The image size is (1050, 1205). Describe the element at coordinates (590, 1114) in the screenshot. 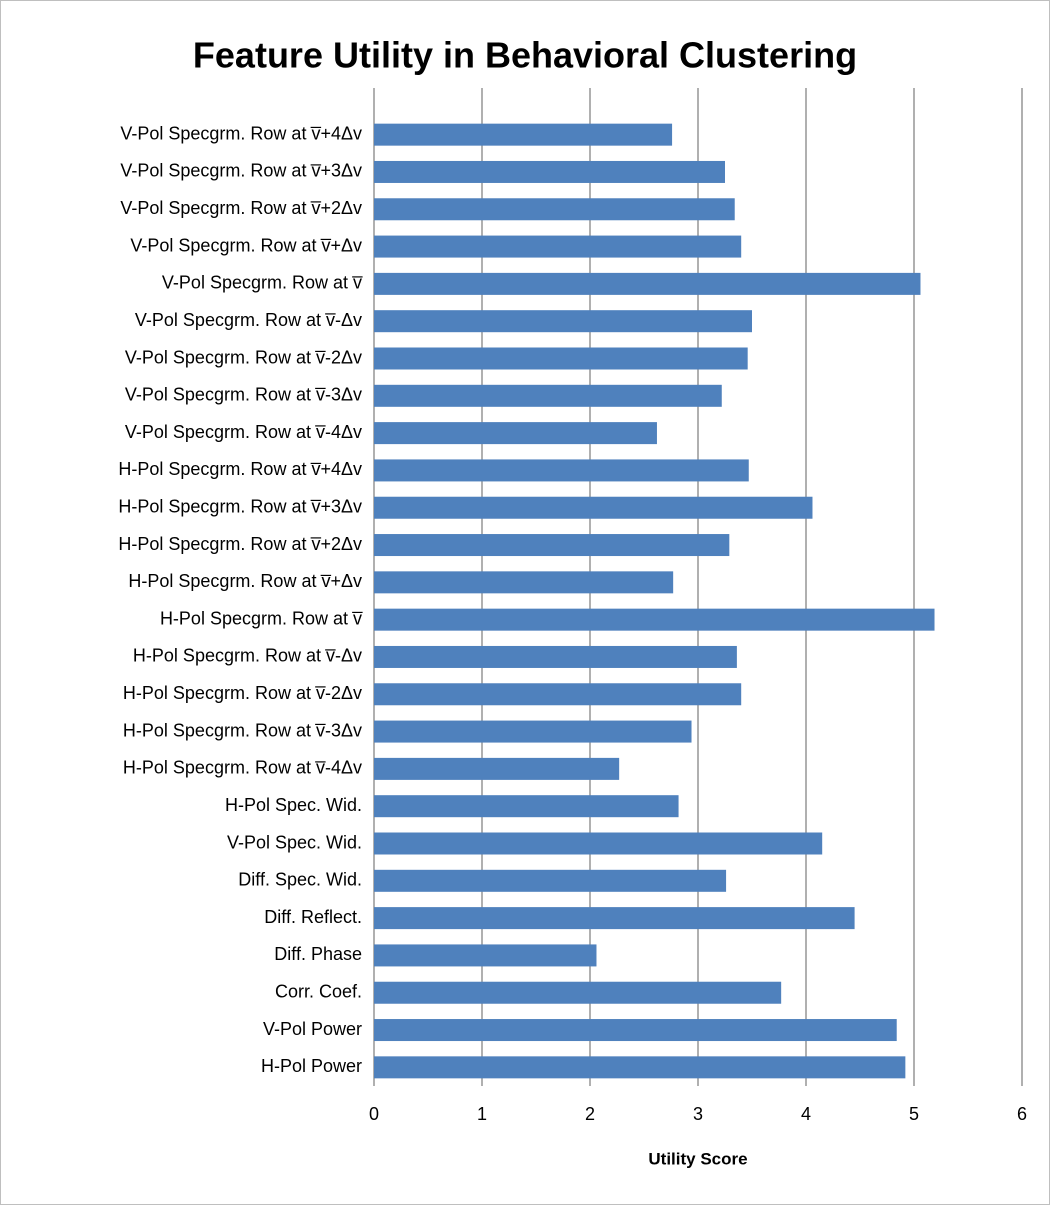

I see `x-tick-label: 2` at that location.